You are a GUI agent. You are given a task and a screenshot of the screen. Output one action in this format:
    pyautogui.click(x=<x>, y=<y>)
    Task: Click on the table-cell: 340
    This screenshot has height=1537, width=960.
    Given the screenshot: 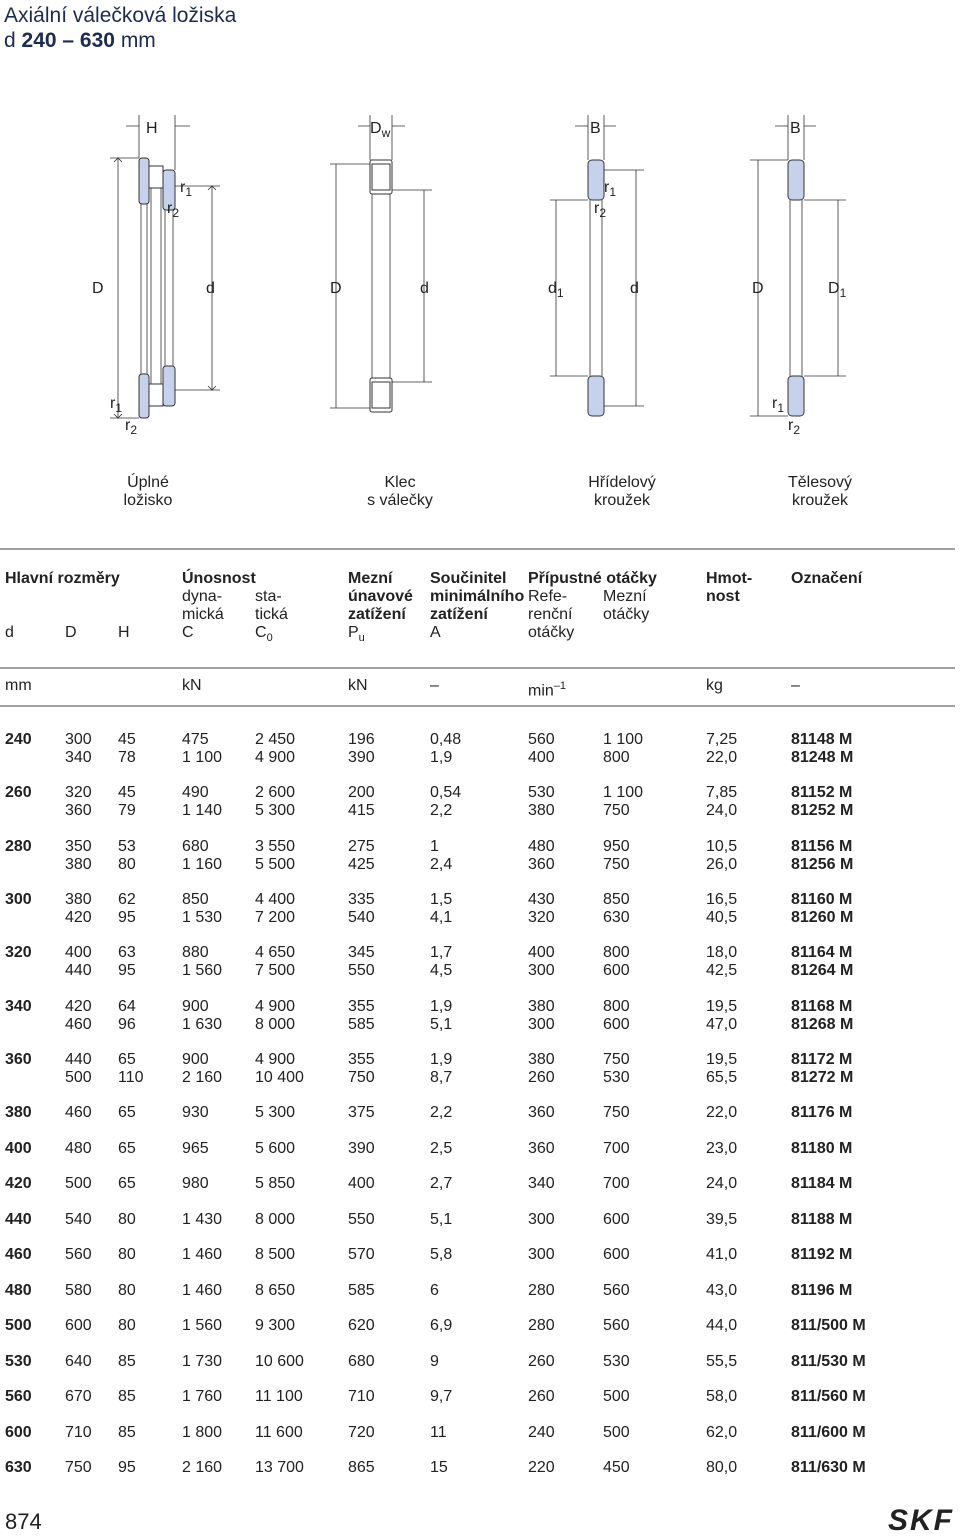 What is the action you would take?
    pyautogui.click(x=541, y=1184)
    